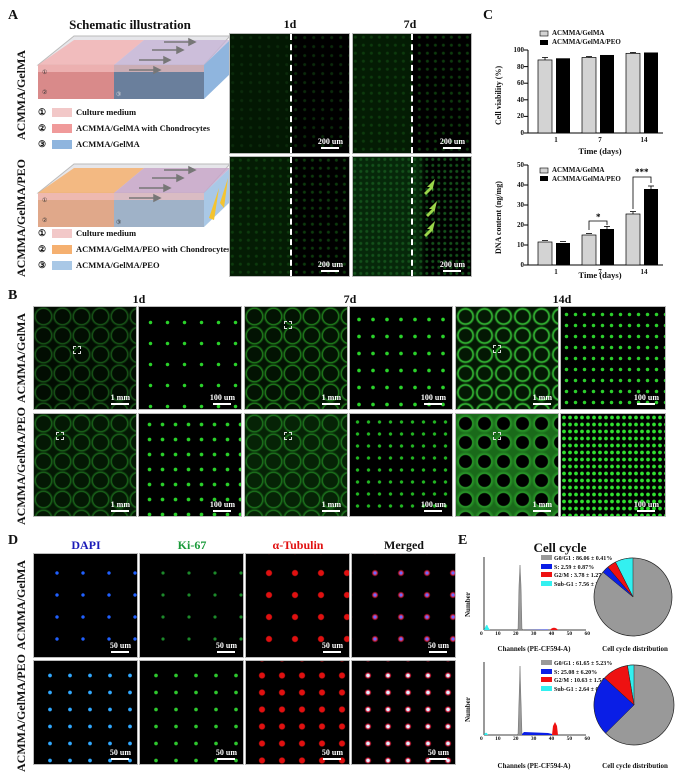  What do you see at coordinates (586, 179) in the screenshot?
I see `legend-c2-peo: ACMMA/GelMA/PEO` at bounding box center [586, 179].